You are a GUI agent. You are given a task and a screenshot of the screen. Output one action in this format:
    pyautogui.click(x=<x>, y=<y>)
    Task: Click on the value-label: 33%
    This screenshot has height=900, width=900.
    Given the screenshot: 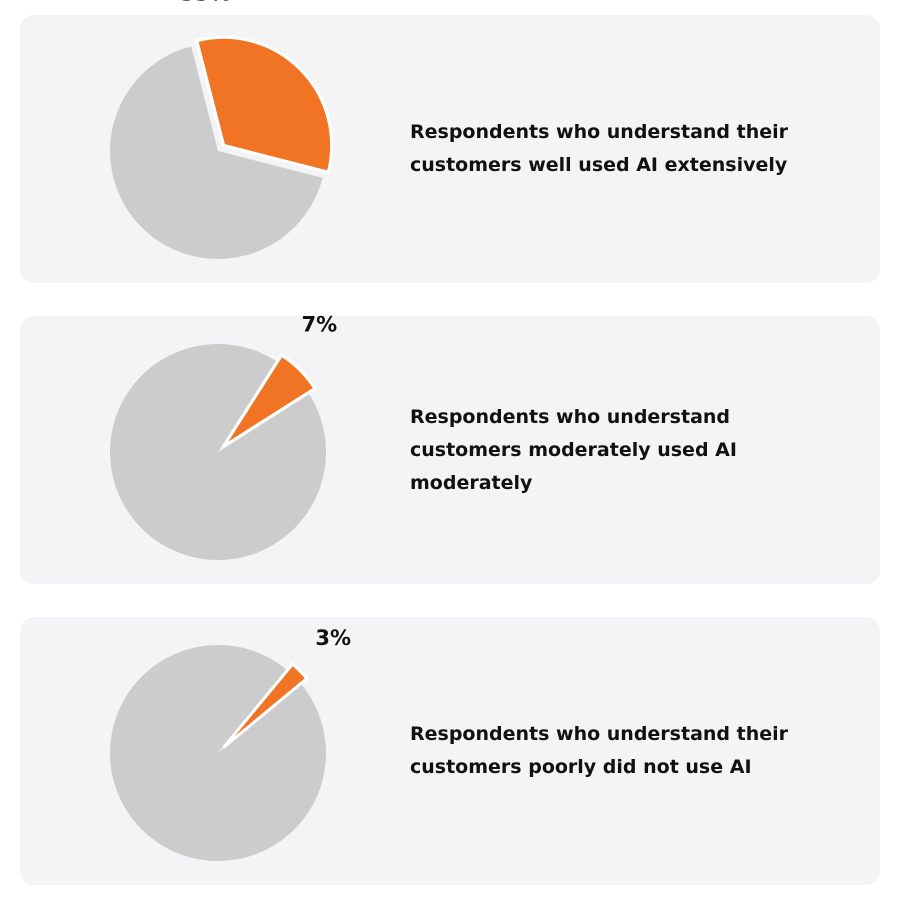 What is the action you would take?
    pyautogui.click(x=206, y=3)
    